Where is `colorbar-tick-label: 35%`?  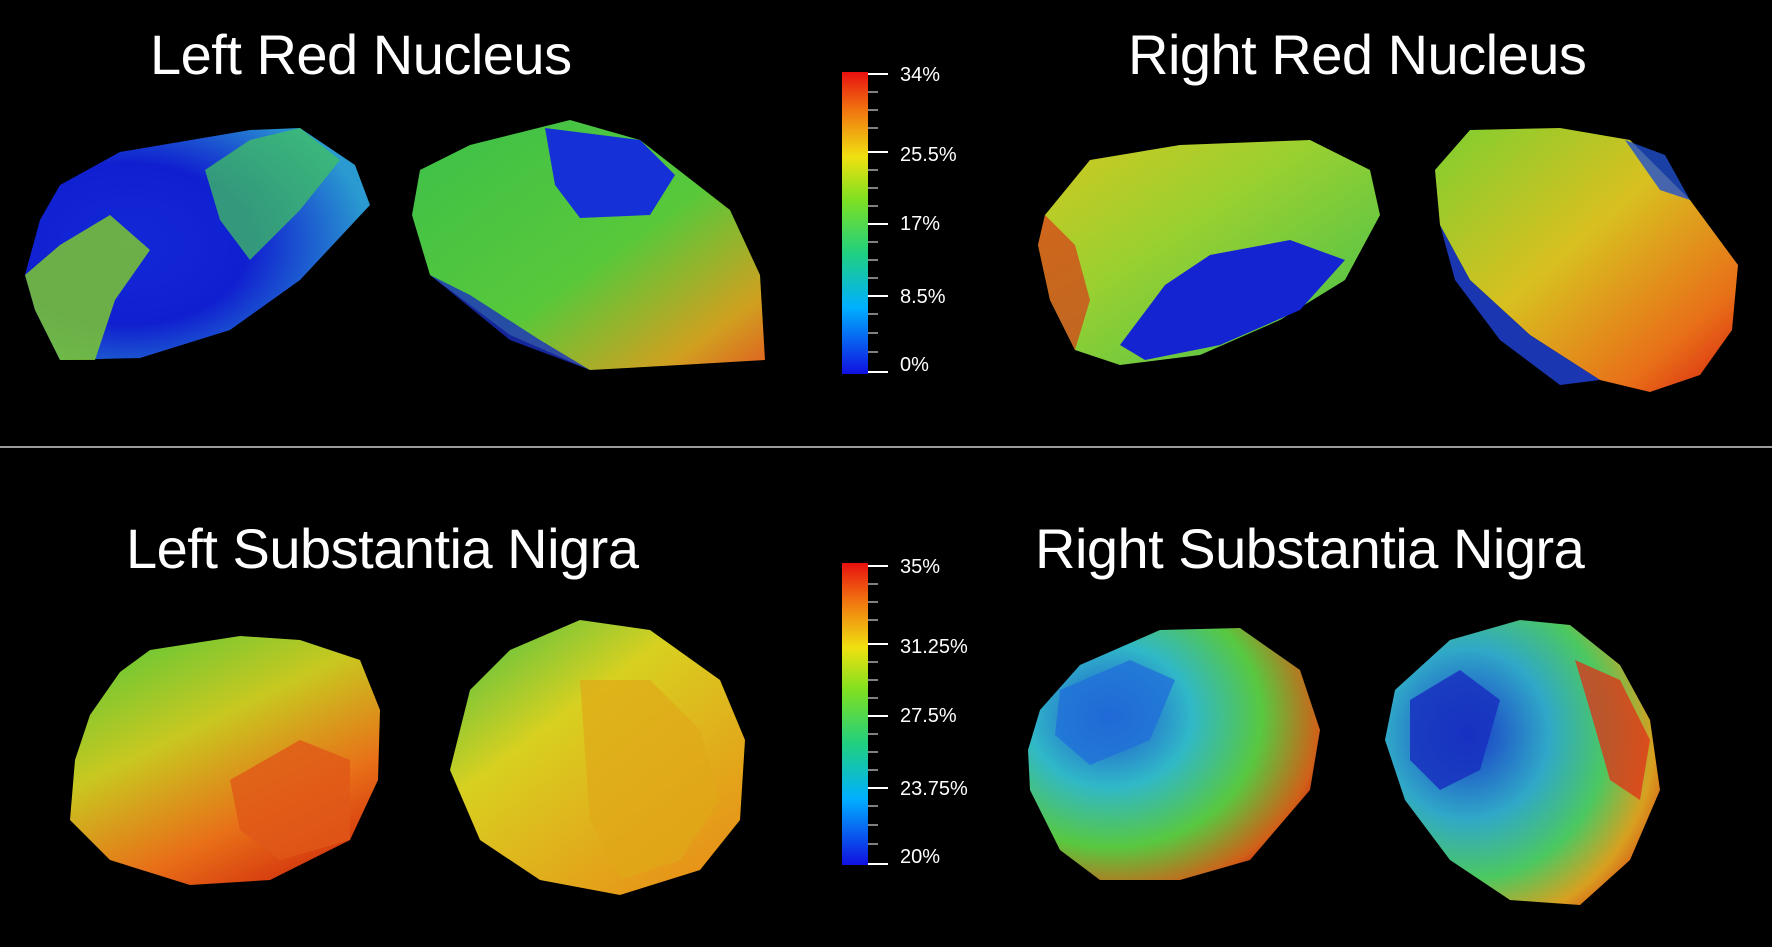 colorbar-tick-label: 35% is located at coordinates (920, 567).